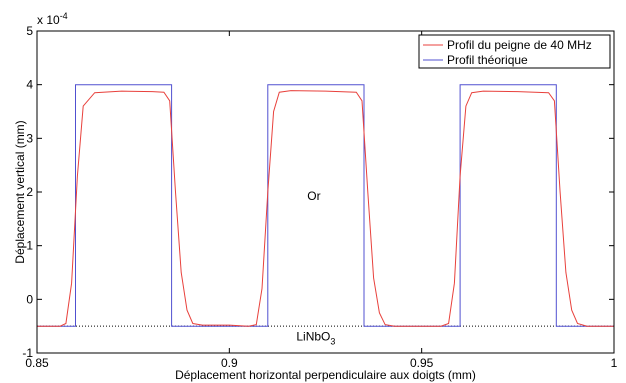  Describe the element at coordinates (313, 337) in the screenshot. I see `annotation-substrate-name: LiNbO` at that location.